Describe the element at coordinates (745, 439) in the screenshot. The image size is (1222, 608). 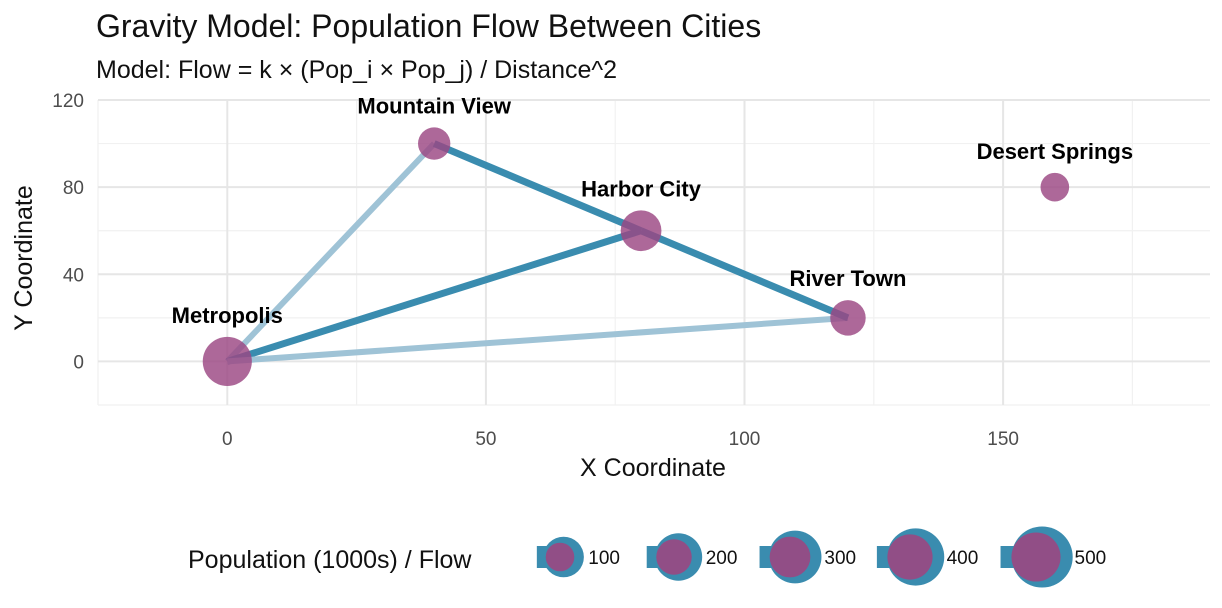
I see `x-tick-label: 100` at that location.